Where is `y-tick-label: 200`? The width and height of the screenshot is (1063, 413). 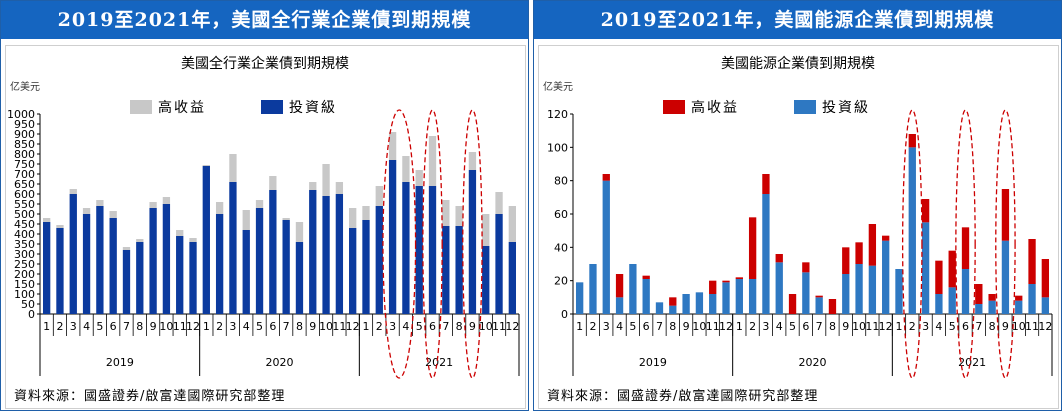
y-tick-label: 200 is located at coordinates (24, 274).